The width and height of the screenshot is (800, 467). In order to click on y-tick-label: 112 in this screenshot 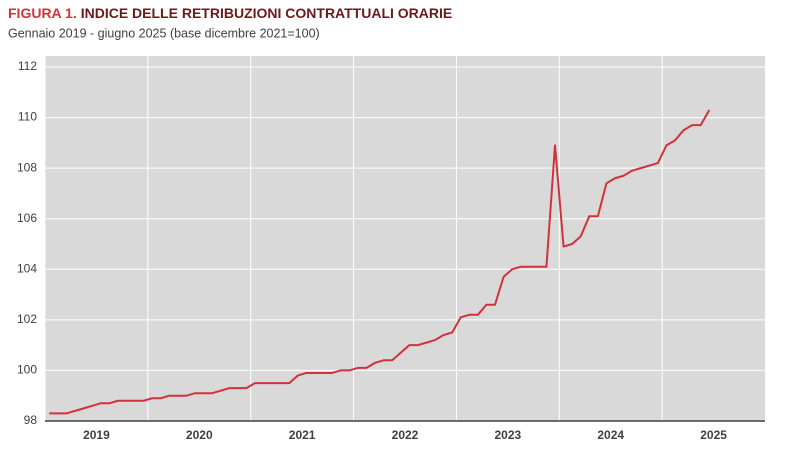, I will do `click(27, 66)`.